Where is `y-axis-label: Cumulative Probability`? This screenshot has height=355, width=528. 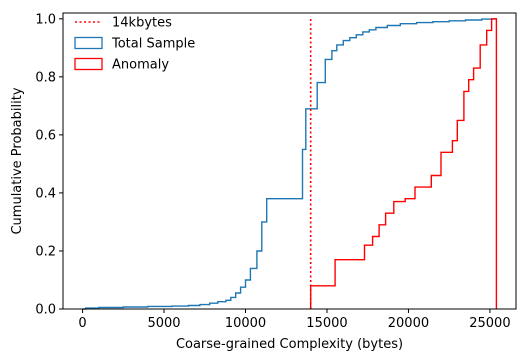 y-axis-label: Cumulative Probability is located at coordinates (17, 160).